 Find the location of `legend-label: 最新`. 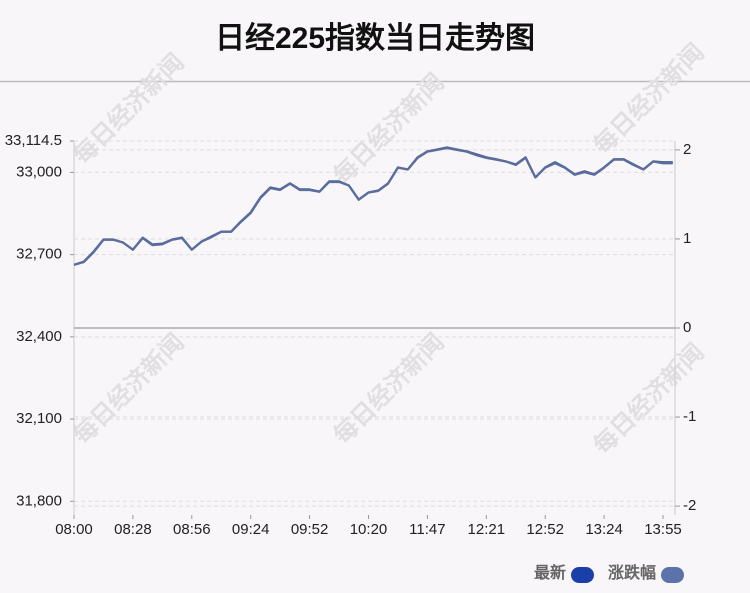

legend-label: 最新 is located at coordinates (550, 572).